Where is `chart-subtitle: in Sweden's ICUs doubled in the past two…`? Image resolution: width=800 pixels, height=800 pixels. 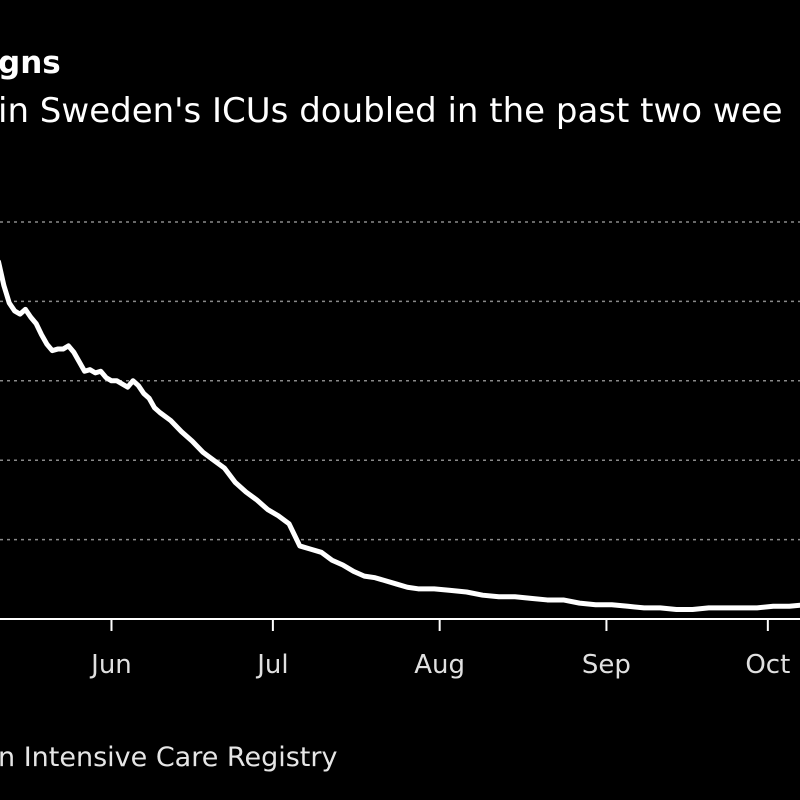
chart-subtitle: in Sweden's ICUs doubled in the past two… is located at coordinates (391, 111).